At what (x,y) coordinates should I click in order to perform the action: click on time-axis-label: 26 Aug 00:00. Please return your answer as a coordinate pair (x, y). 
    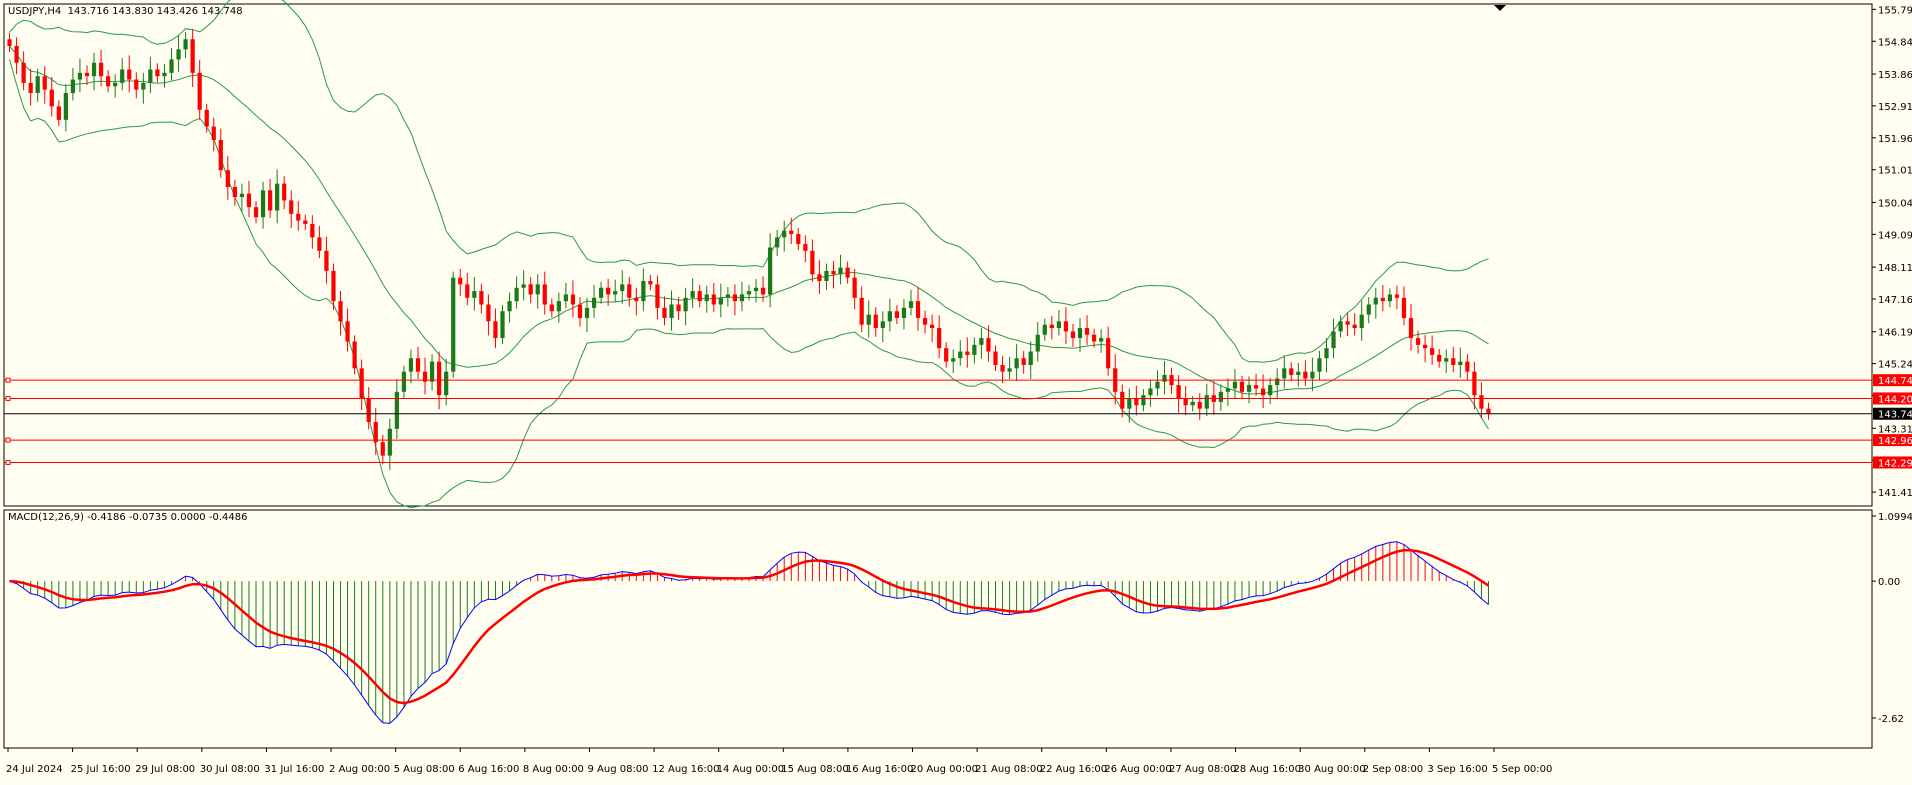
    Looking at the image, I should click on (1137, 769).